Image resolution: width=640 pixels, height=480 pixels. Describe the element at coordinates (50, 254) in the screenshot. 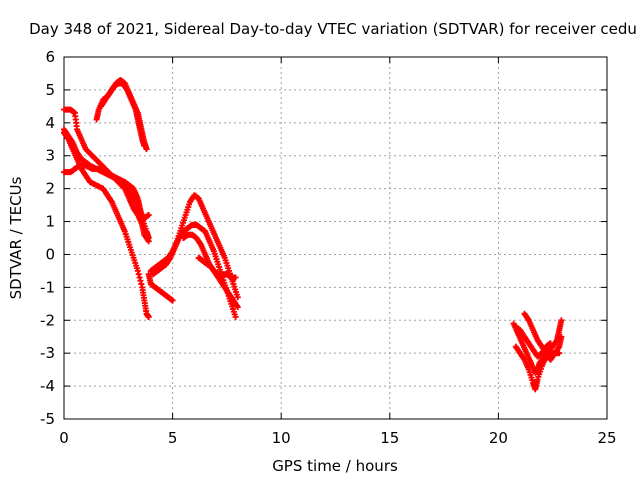

I see `y-tick-label: 0` at that location.